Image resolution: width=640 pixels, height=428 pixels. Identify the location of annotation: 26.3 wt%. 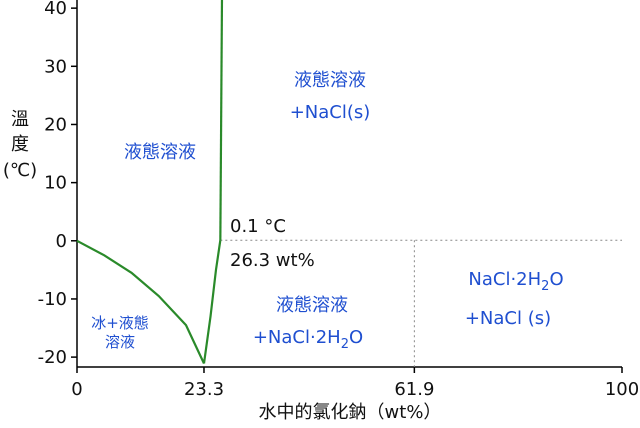
(272, 260).